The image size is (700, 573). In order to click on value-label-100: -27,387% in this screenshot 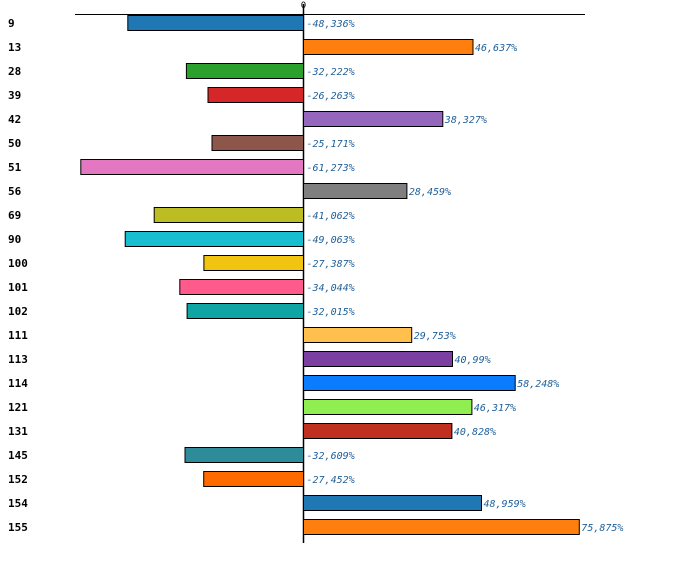, I will do `click(331, 264)`.